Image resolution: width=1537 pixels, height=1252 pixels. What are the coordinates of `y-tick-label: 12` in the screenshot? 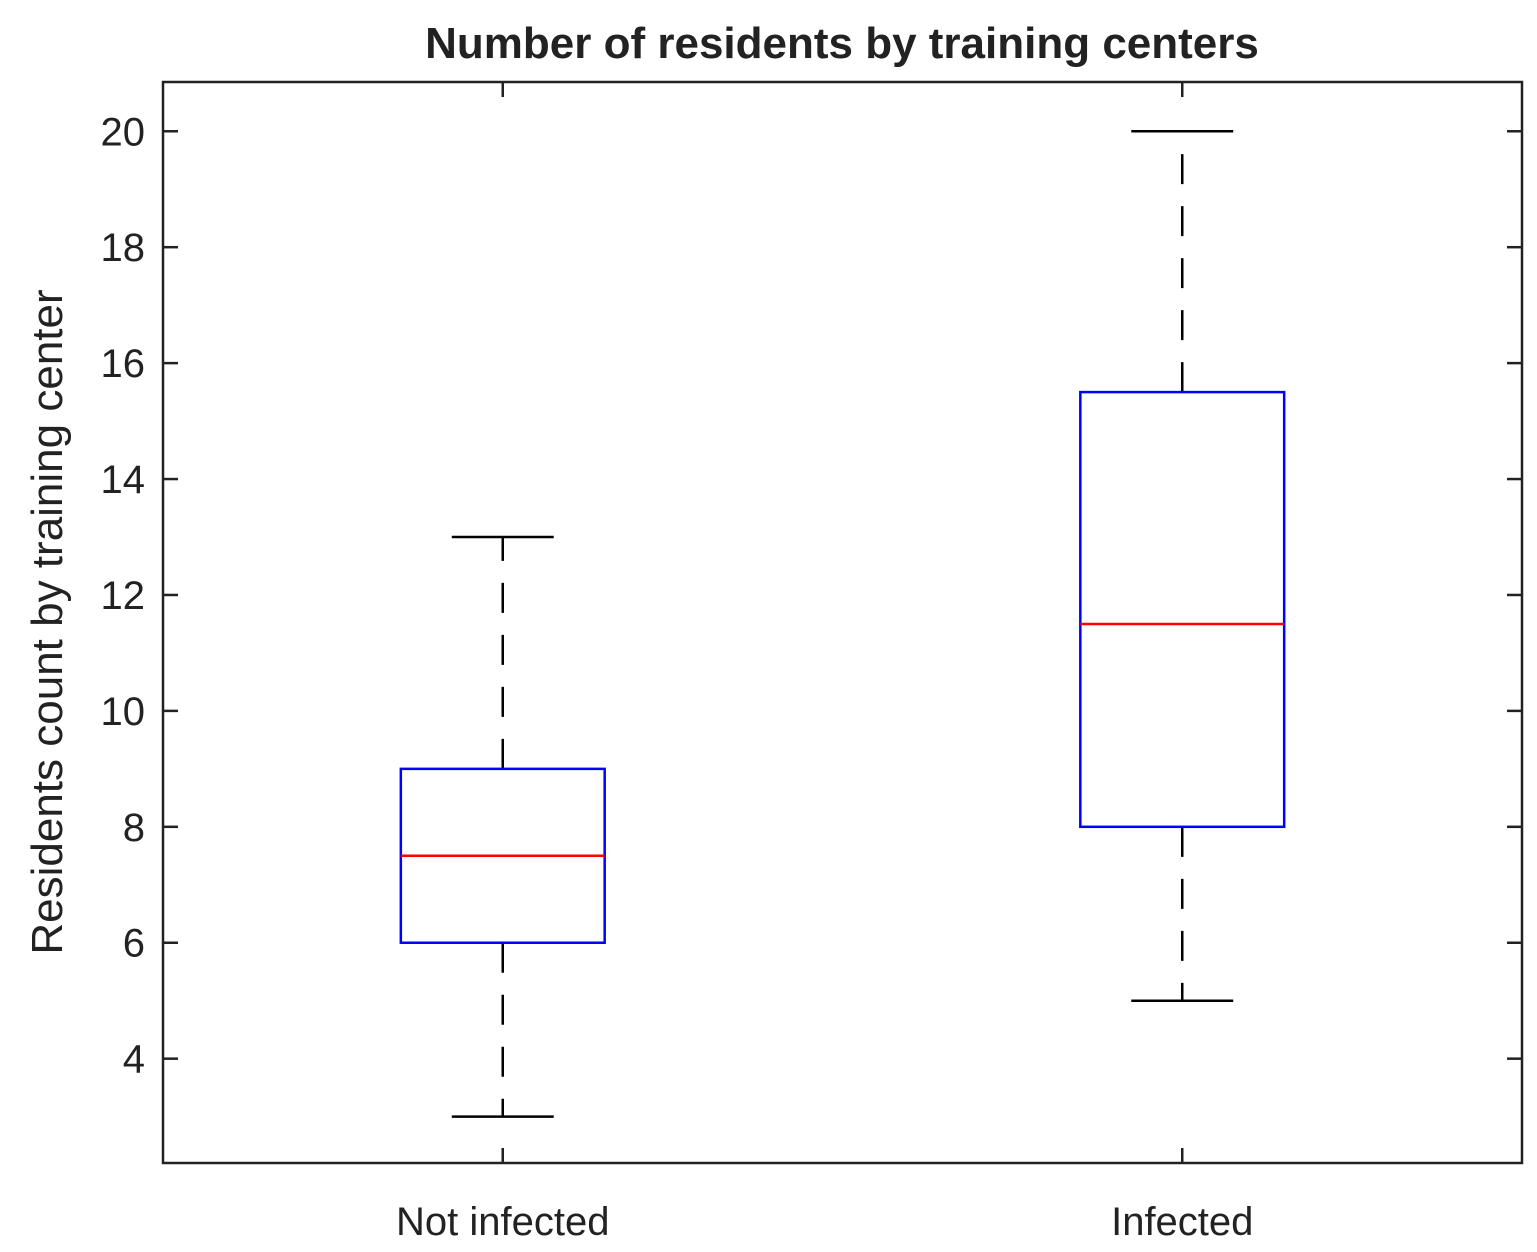 It's located at (123, 596).